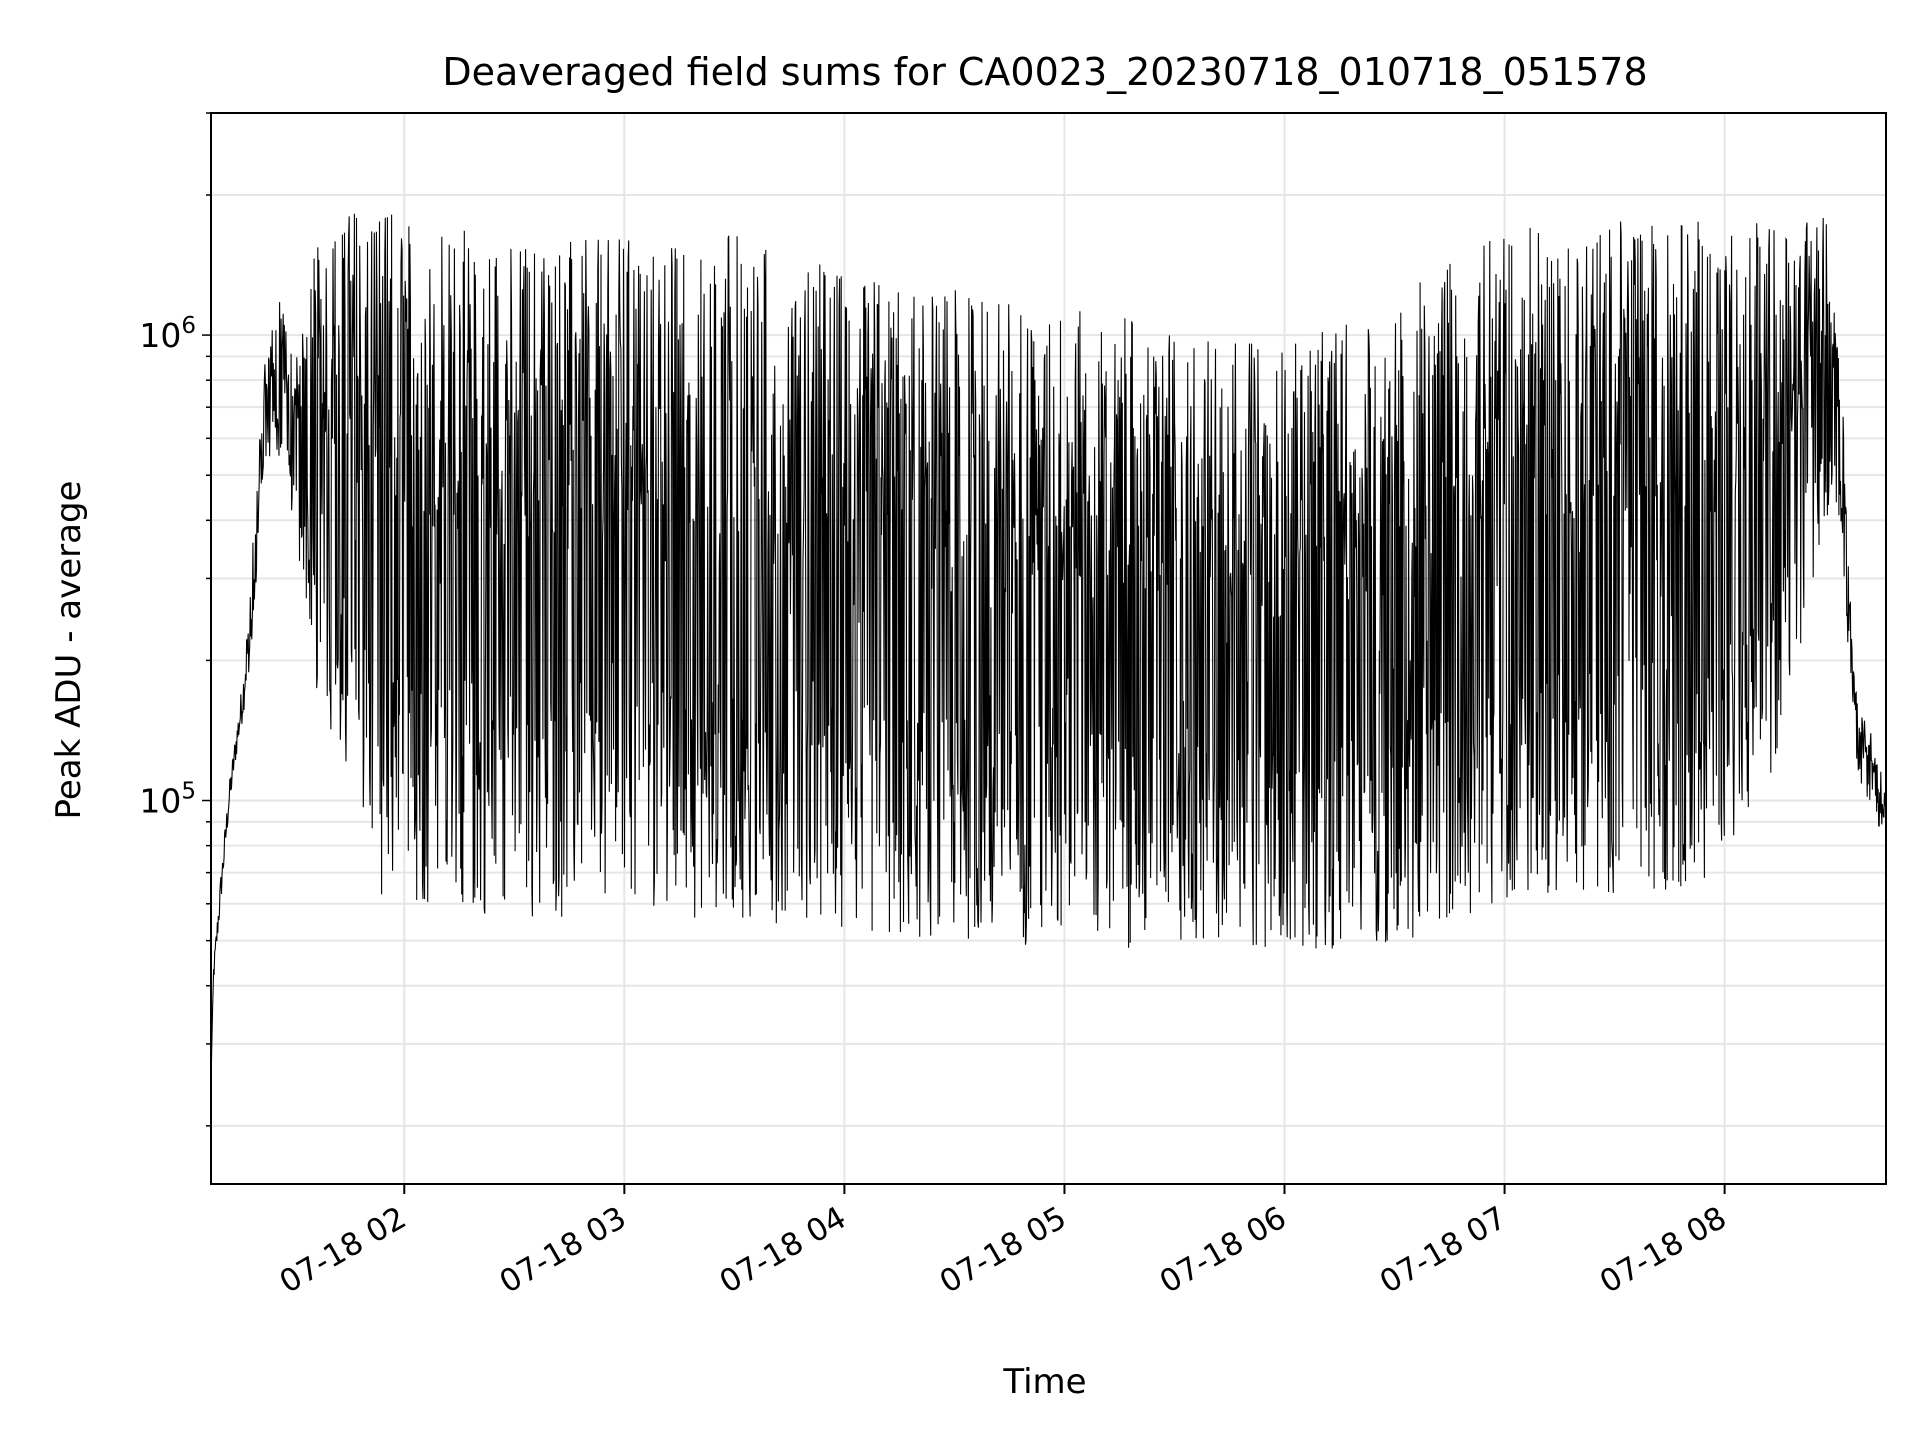 This screenshot has width=1920, height=1444. Describe the element at coordinates (69, 650) in the screenshot. I see `y-axis-label: Peak ADU - average` at that location.